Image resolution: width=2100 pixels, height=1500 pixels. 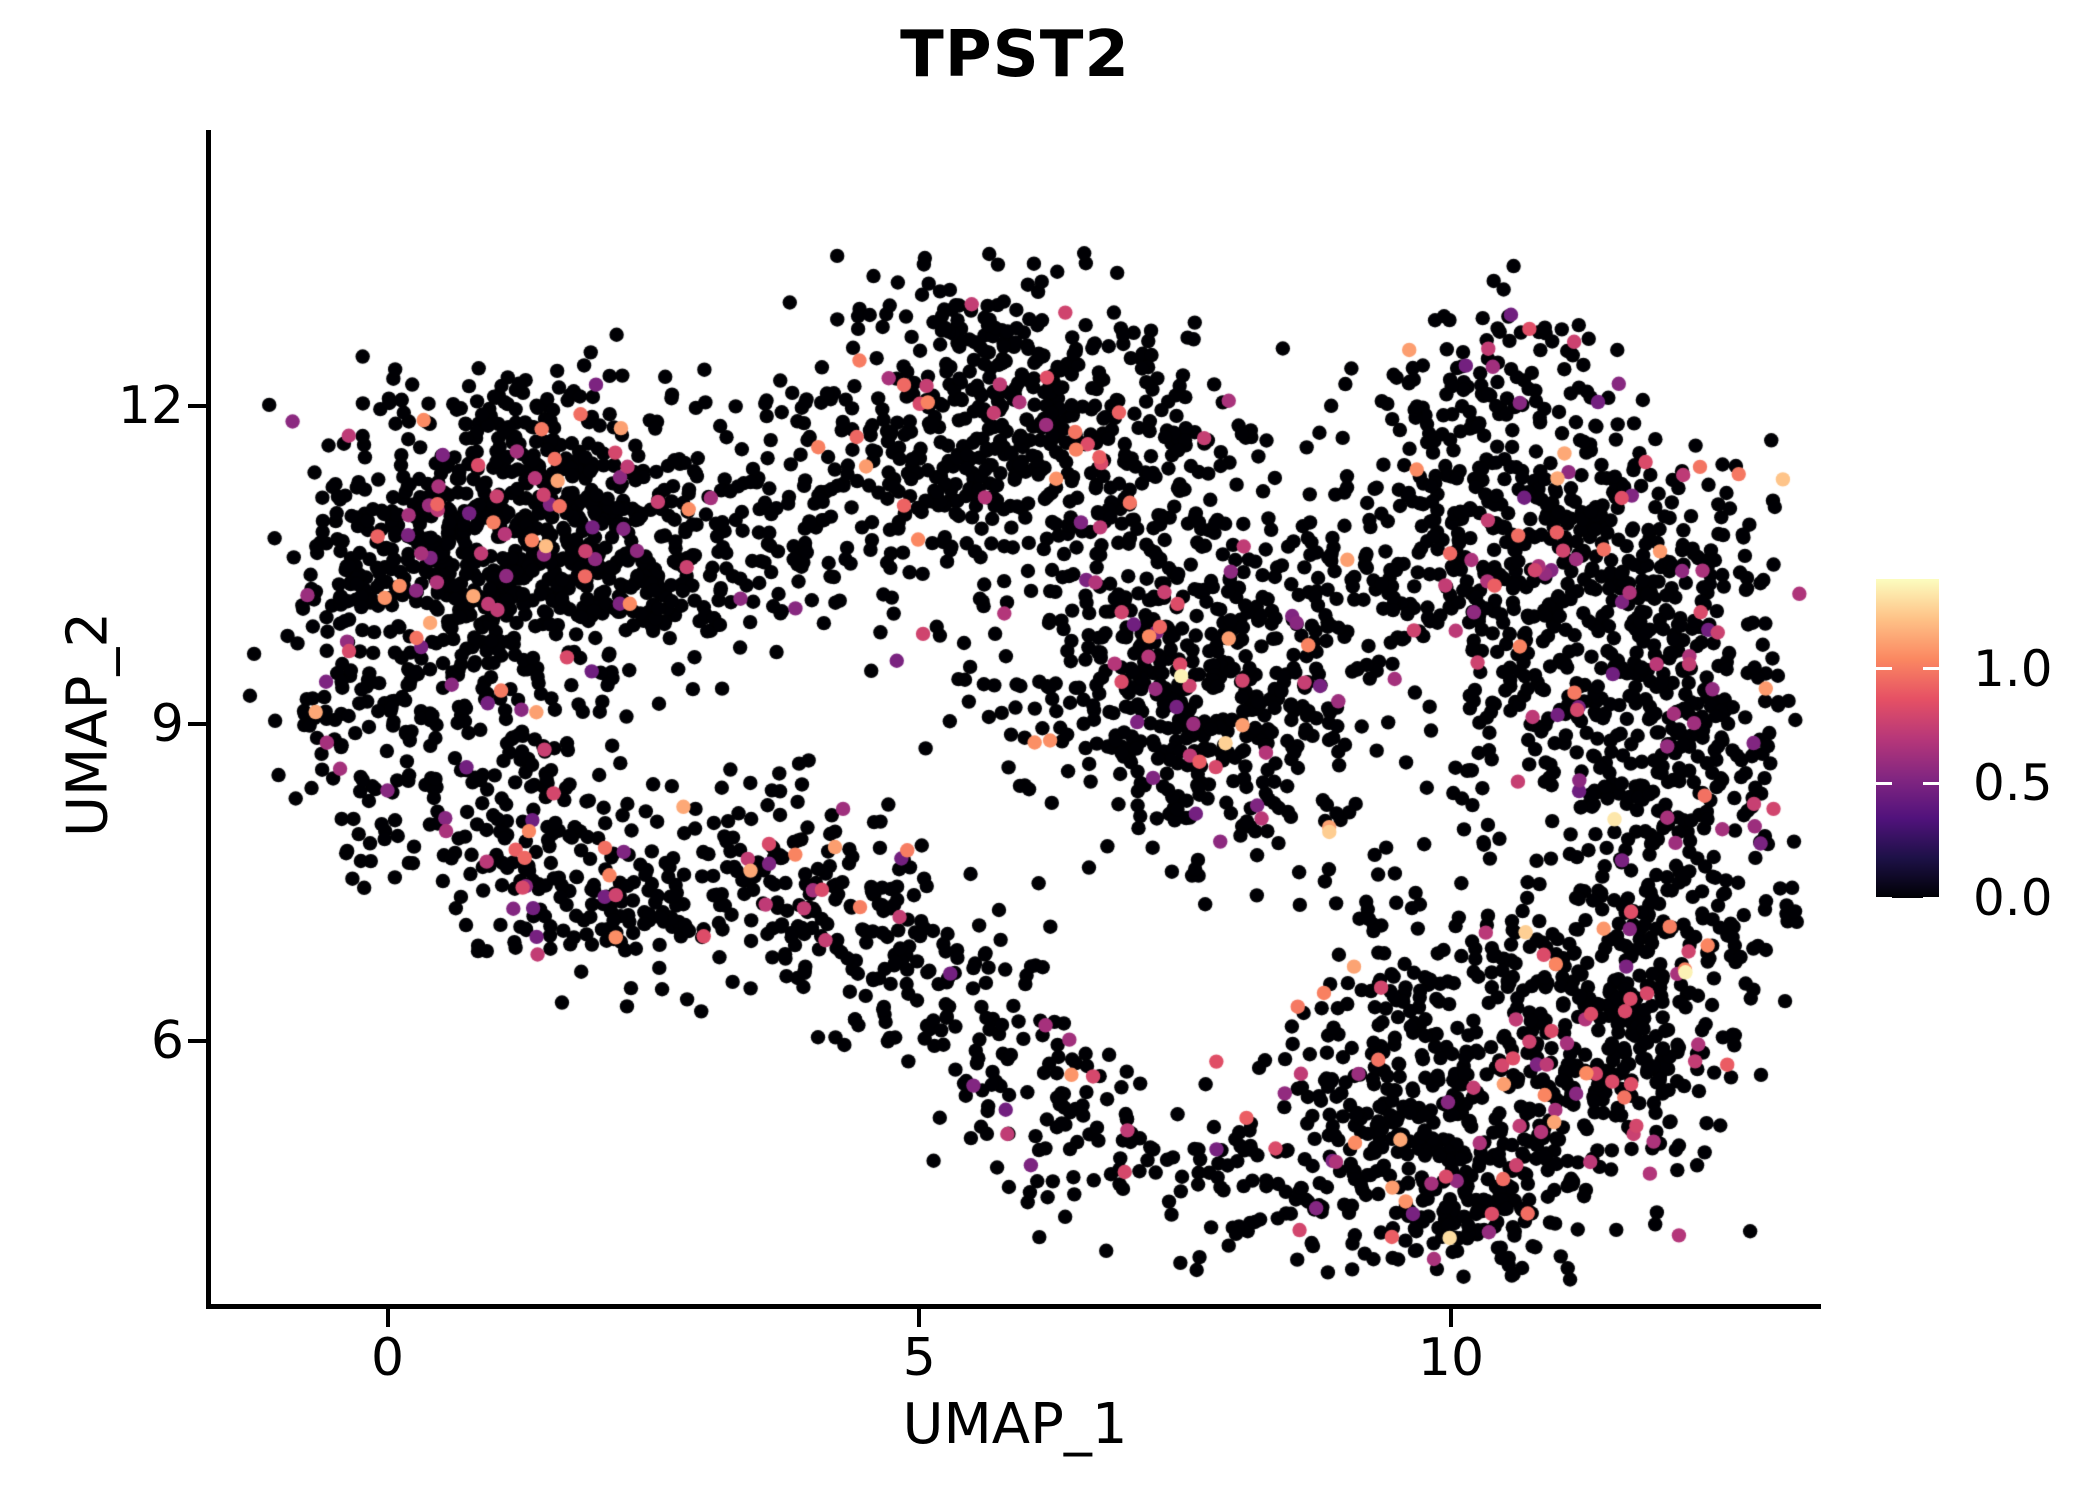 What do you see at coordinates (208, 719) in the screenshot?
I see `y-axis-spine` at bounding box center [208, 719].